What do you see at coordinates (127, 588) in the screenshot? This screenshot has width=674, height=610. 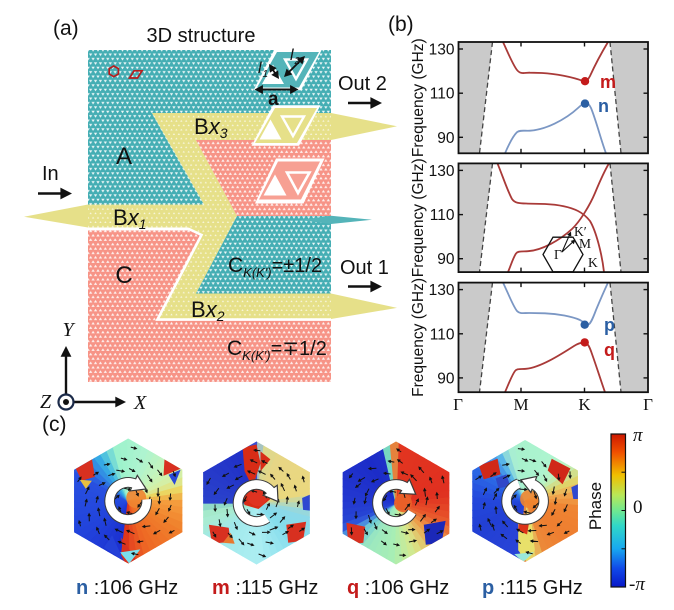 I see `svg-text: n :106 GHz` at bounding box center [127, 588].